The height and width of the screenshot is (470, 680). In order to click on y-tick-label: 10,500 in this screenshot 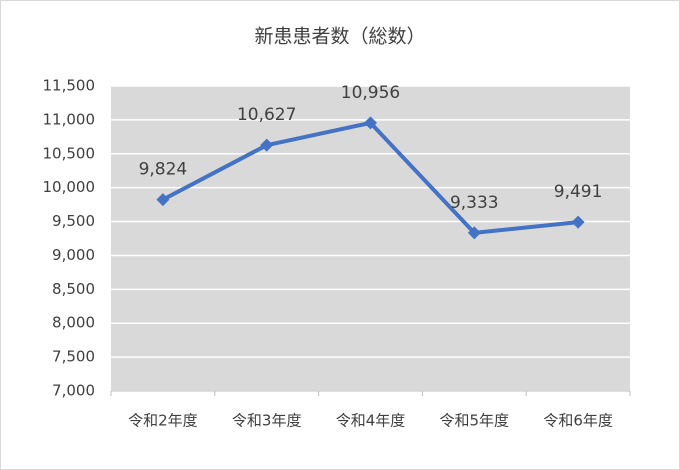, I will do `click(69, 153)`.